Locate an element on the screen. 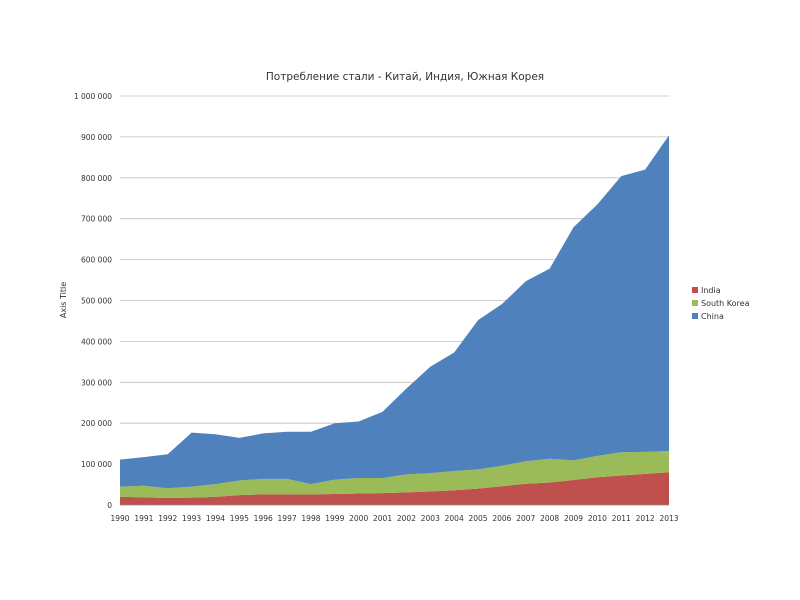  y-tick-label: 0 is located at coordinates (109, 505).